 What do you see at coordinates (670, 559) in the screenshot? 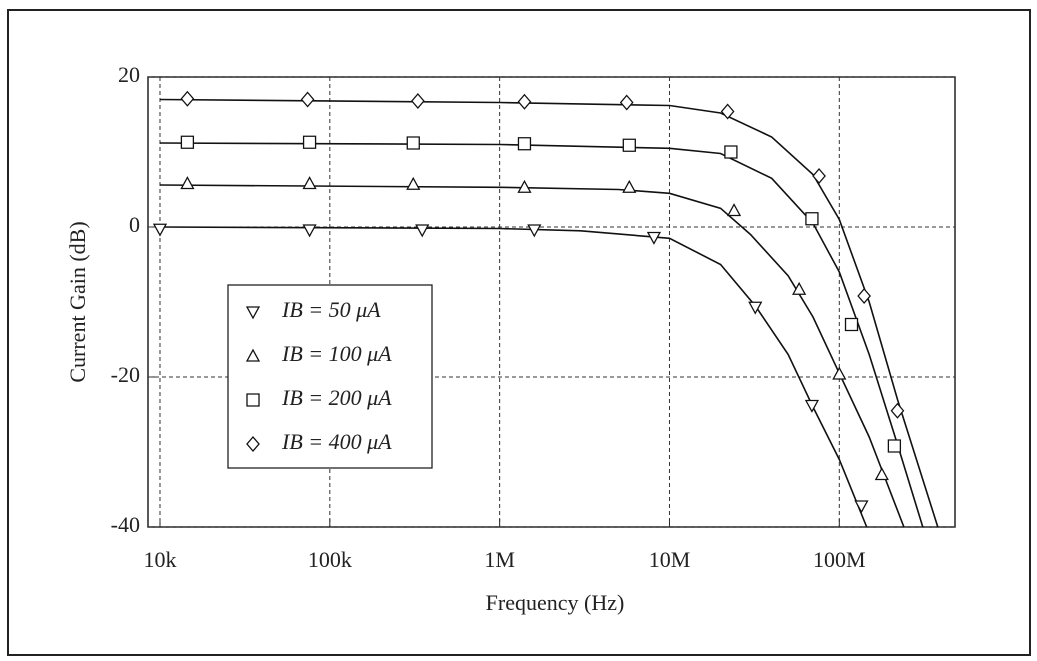
I see `x-tick-label: 10M` at bounding box center [670, 559].